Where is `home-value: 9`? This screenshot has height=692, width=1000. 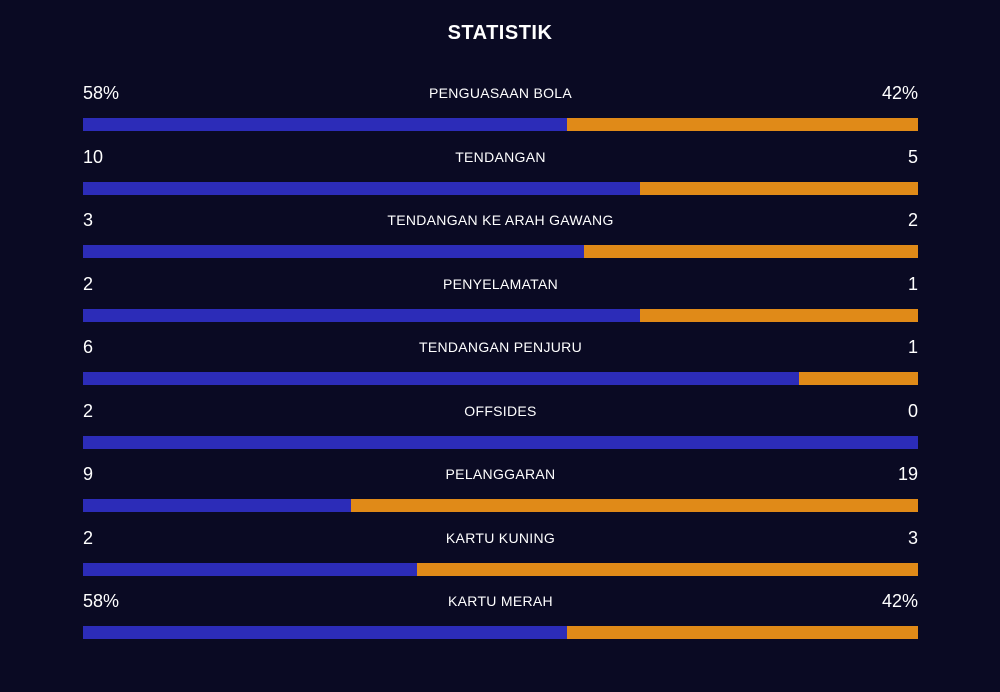 home-value: 9 is located at coordinates (88, 474).